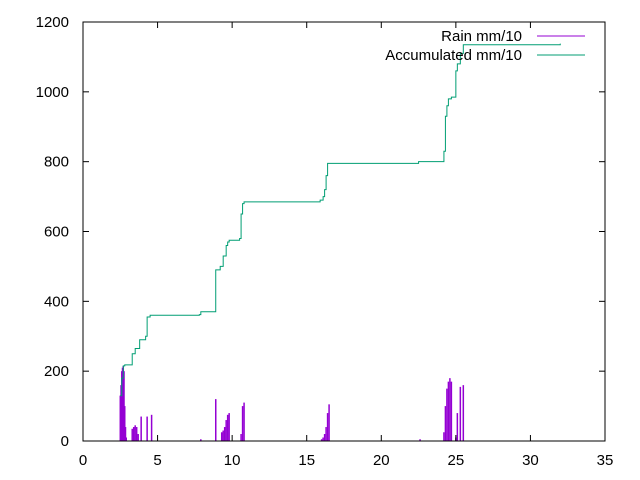  I want to click on y-tick-label: 0, so click(65, 441).